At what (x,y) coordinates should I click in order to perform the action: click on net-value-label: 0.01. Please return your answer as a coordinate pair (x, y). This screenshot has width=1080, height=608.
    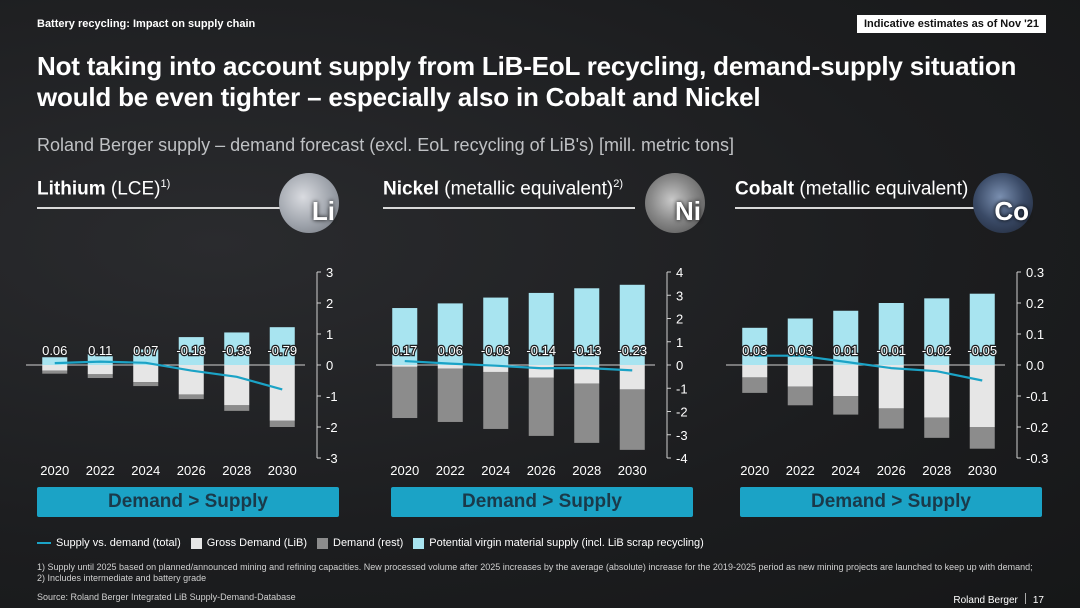
    Looking at the image, I should click on (845, 350).